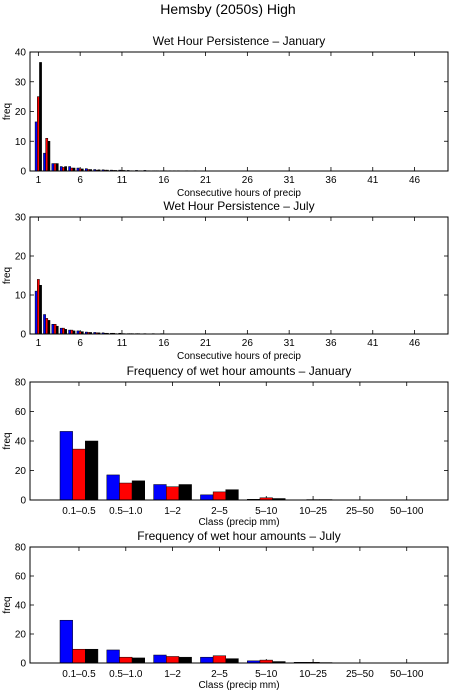 This screenshot has width=456, height=692. I want to click on chart-title: Wet Hour Persistence – January, so click(239, 41).